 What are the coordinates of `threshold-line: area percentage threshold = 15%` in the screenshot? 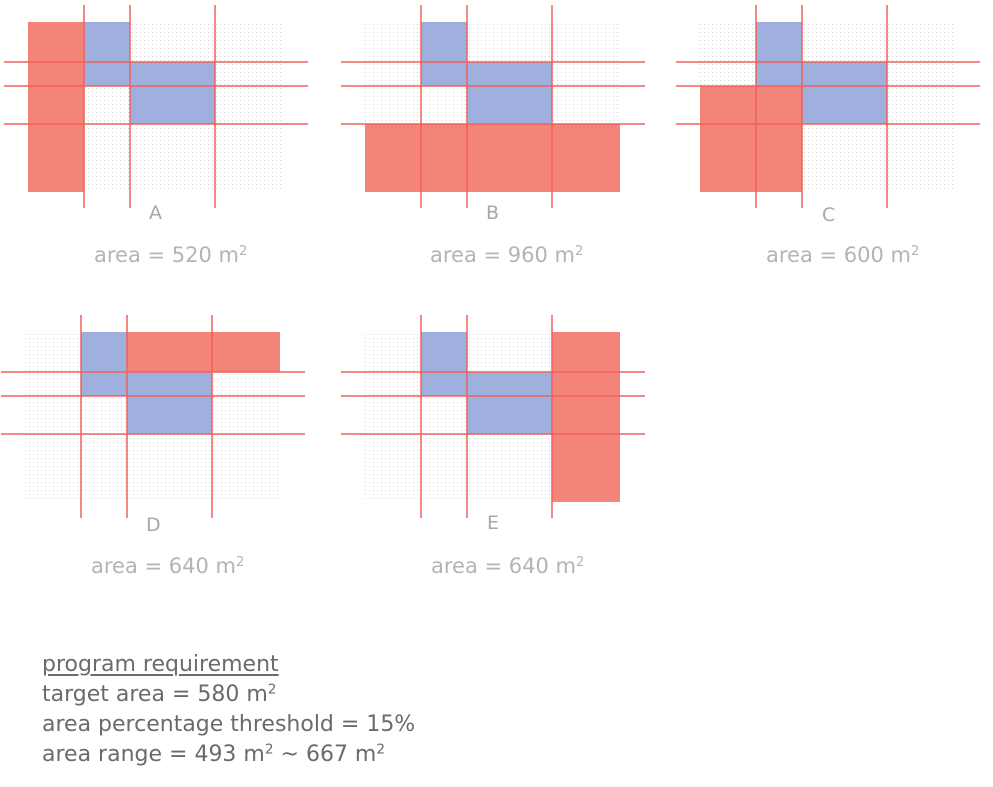 It's located at (229, 724).